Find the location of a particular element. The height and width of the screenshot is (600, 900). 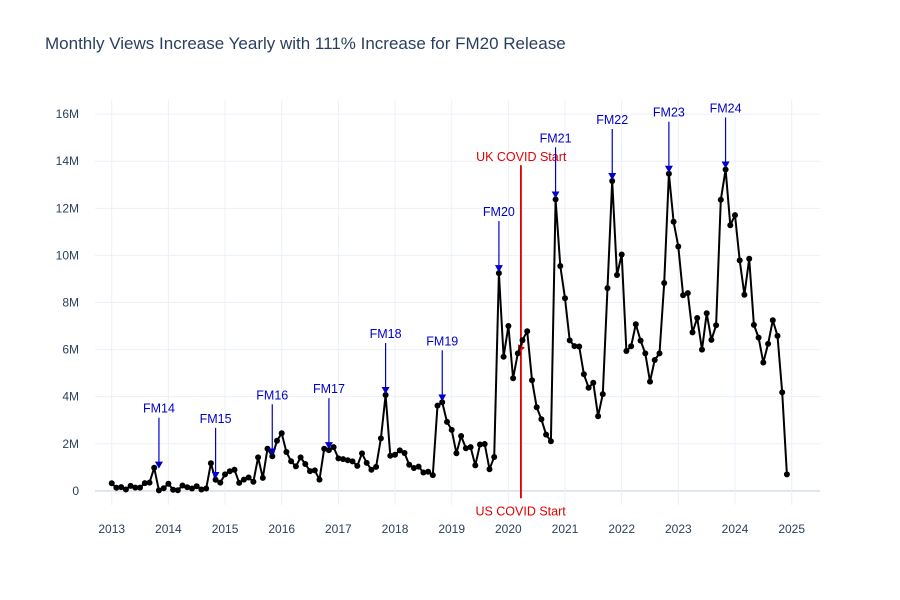

y-tick-label: 14M is located at coordinates (67, 161).